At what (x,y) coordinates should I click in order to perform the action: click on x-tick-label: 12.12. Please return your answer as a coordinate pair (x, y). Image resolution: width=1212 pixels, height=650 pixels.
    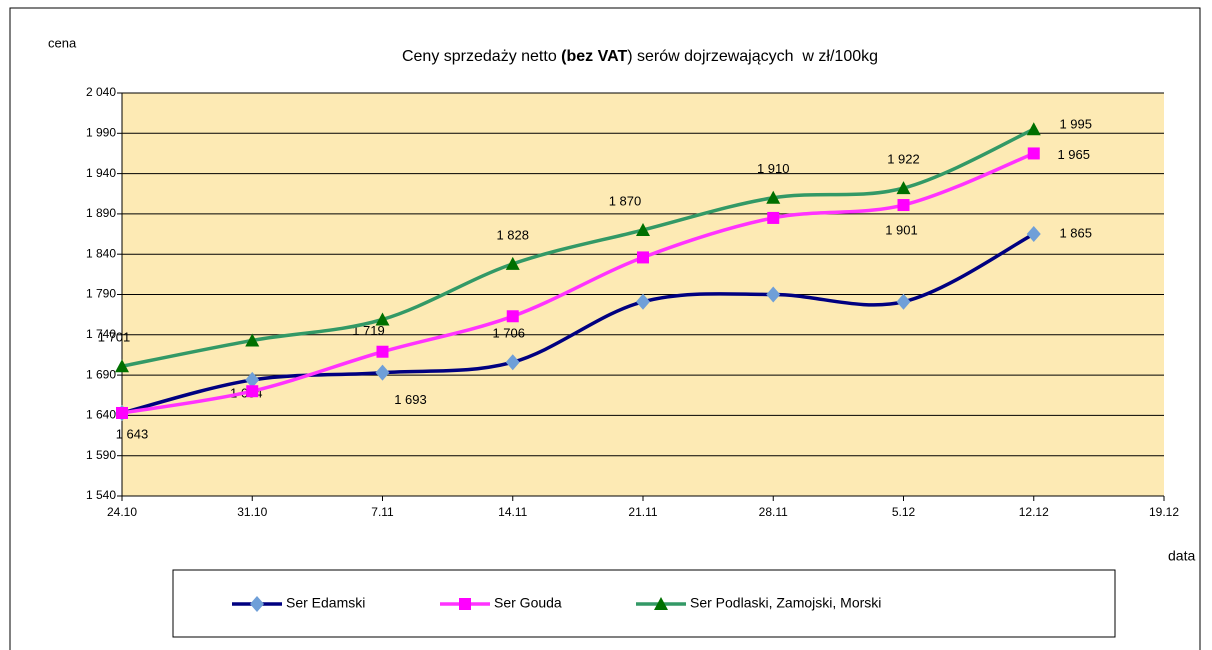
    Looking at the image, I should click on (1034, 512).